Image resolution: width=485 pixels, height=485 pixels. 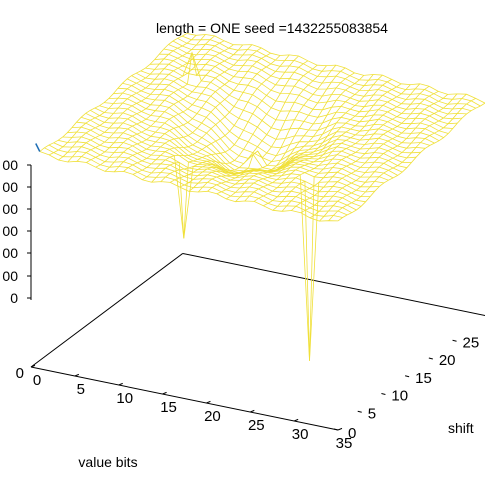 I want to click on y-tick-label: 25, so click(x=471, y=342).